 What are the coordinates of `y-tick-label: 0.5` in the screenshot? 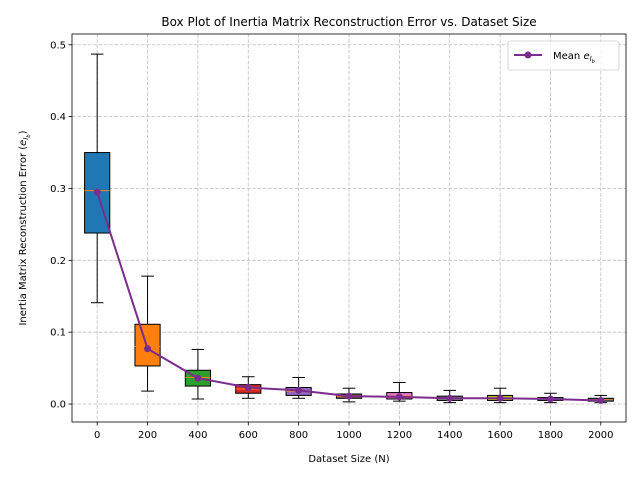 It's located at (58, 45).